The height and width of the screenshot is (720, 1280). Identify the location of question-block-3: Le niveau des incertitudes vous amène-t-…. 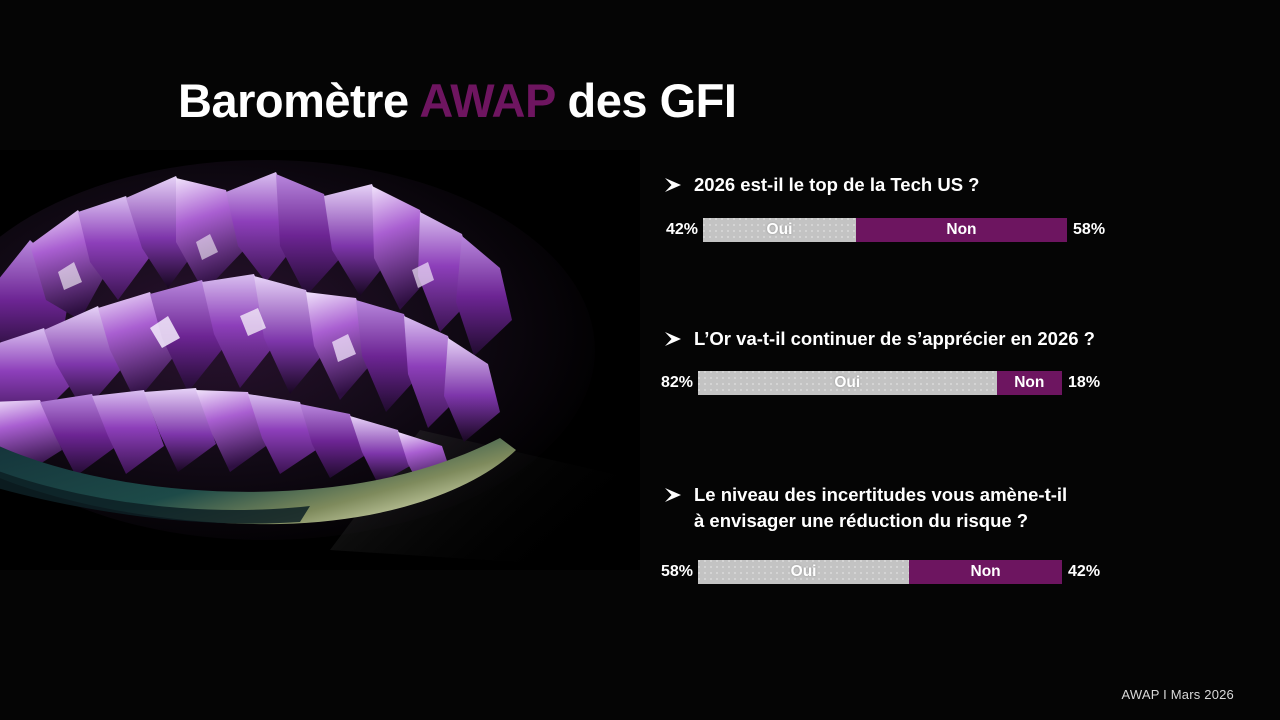
(962, 508).